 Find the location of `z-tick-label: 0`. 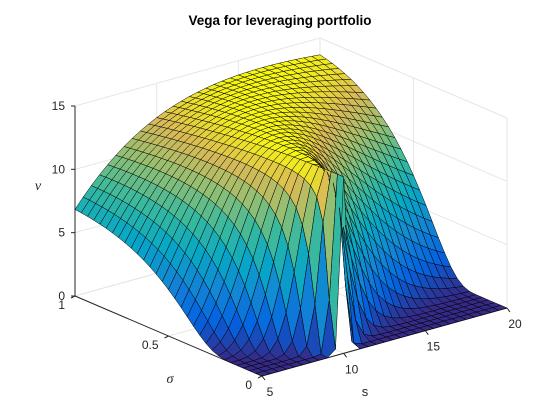

z-tick-label: 0 is located at coordinates (61, 296).